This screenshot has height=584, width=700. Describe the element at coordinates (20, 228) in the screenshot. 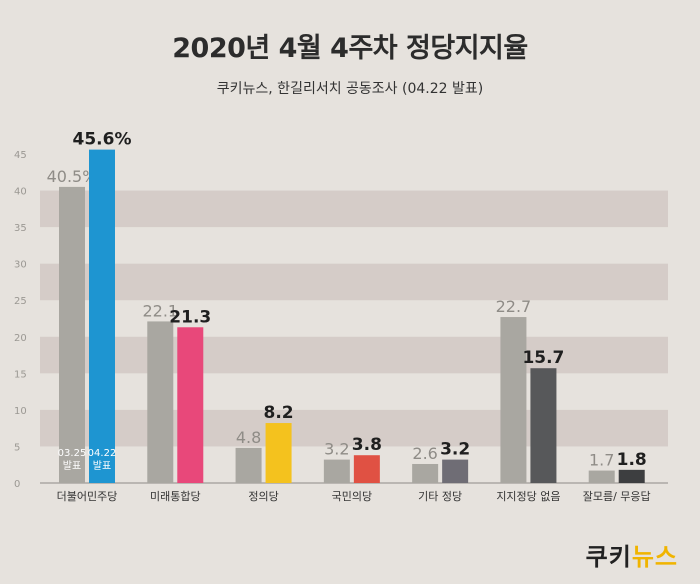

I see `y-tick-label: 35` at that location.